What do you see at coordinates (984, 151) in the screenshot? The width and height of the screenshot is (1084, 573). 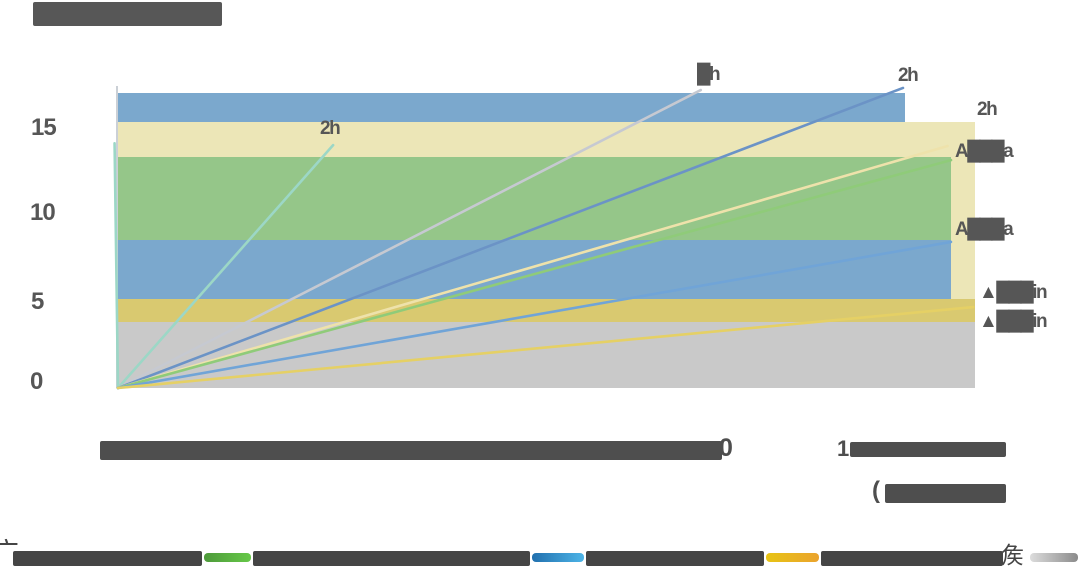 I see `label-edge-upper: A███a` at bounding box center [984, 151].